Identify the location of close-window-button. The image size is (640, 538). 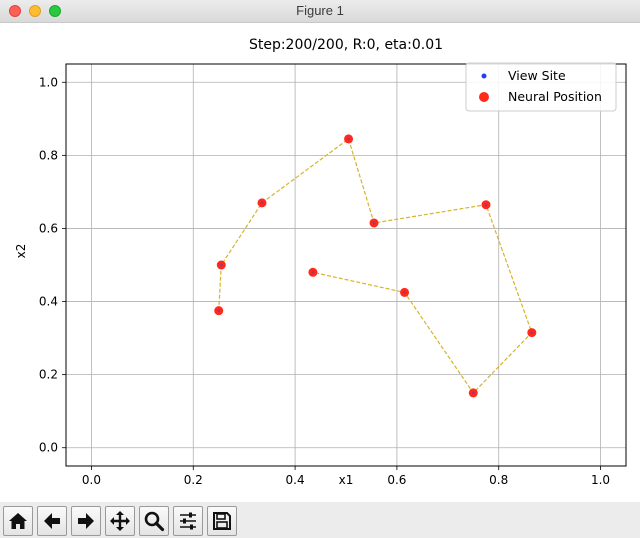
(15, 11).